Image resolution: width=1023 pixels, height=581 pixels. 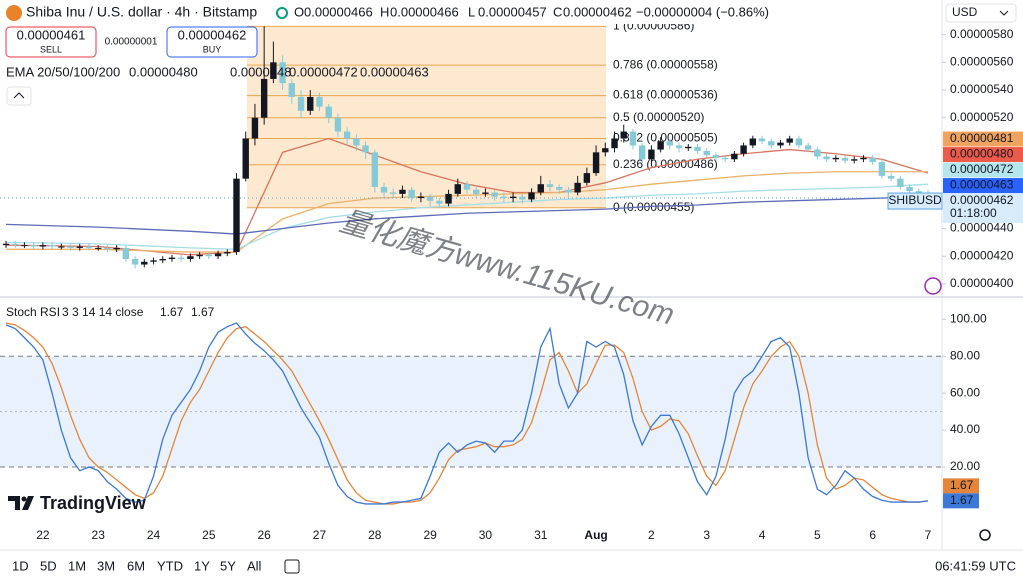 I want to click on range-button: 1D, so click(x=20, y=565).